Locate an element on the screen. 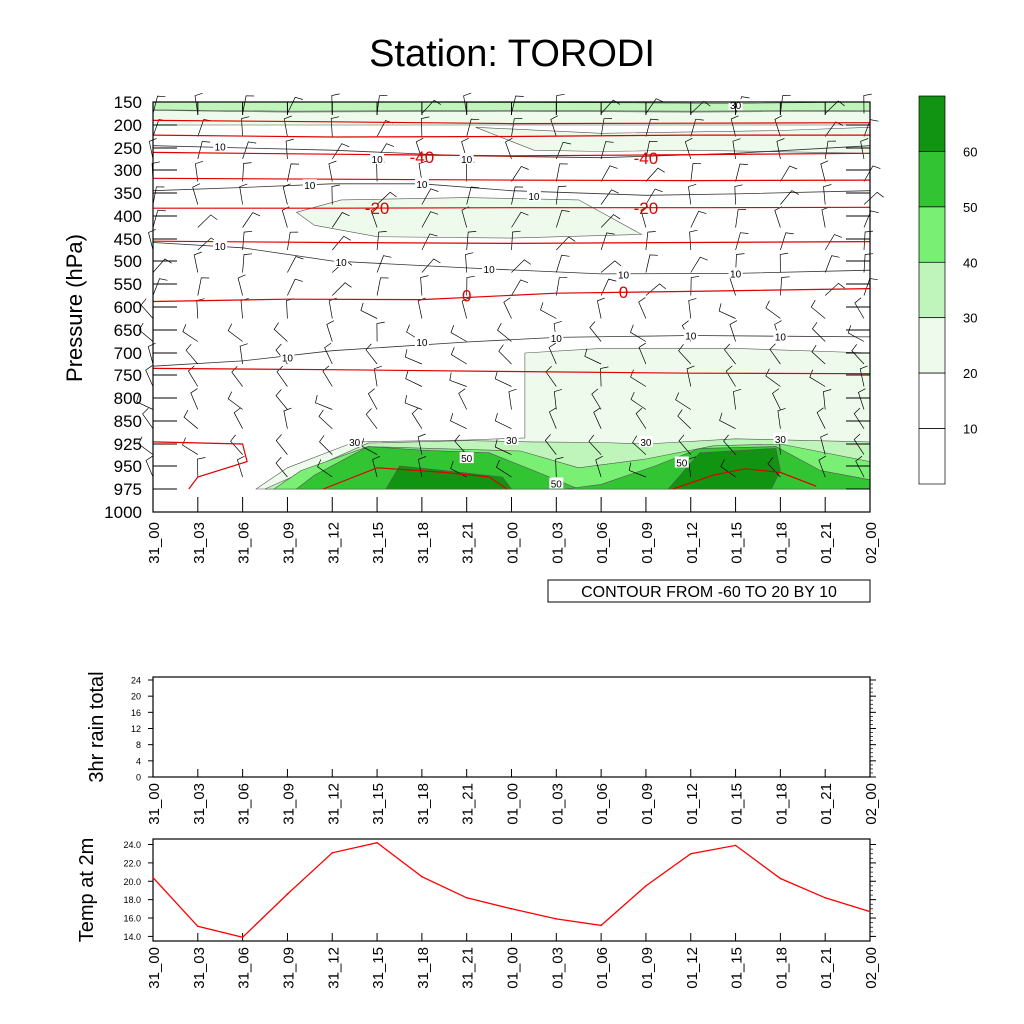 Image resolution: width=1024 pixels, height=1024 pixels. colorbar-label: 20 is located at coordinates (970, 373).